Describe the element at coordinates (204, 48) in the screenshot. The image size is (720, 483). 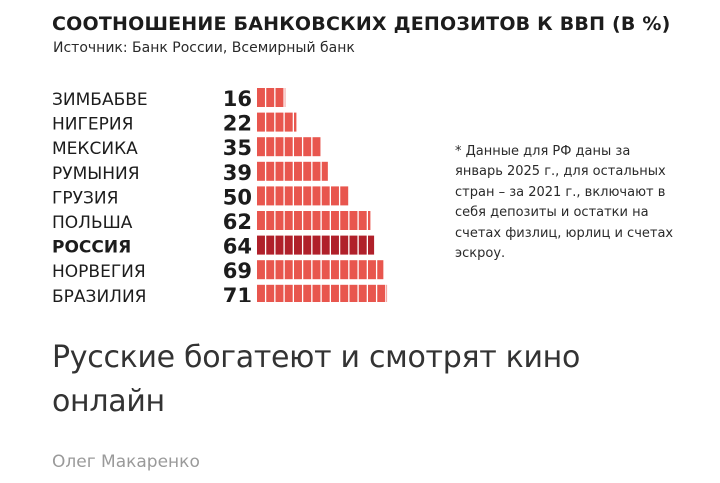
I see `chart-source: Источник: Банк России, Всемирный банк` at that location.